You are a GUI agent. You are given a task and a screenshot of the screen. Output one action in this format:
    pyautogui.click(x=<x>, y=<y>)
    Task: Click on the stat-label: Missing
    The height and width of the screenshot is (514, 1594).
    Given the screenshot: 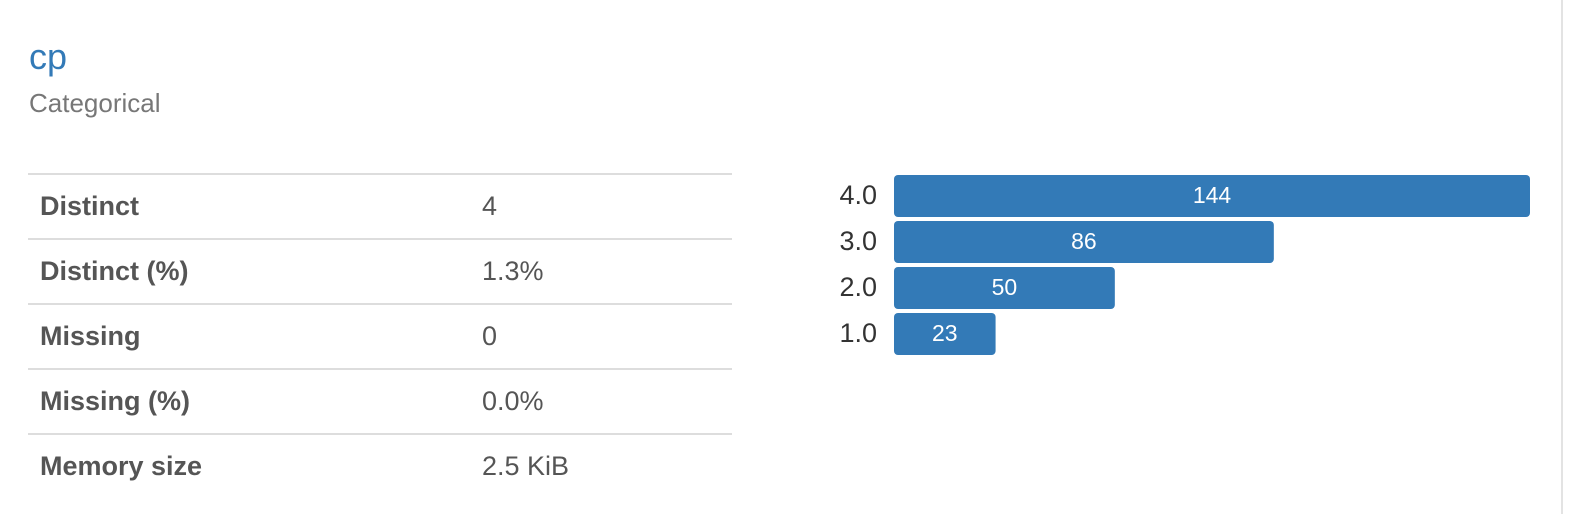 What is the action you would take?
    pyautogui.click(x=249, y=336)
    